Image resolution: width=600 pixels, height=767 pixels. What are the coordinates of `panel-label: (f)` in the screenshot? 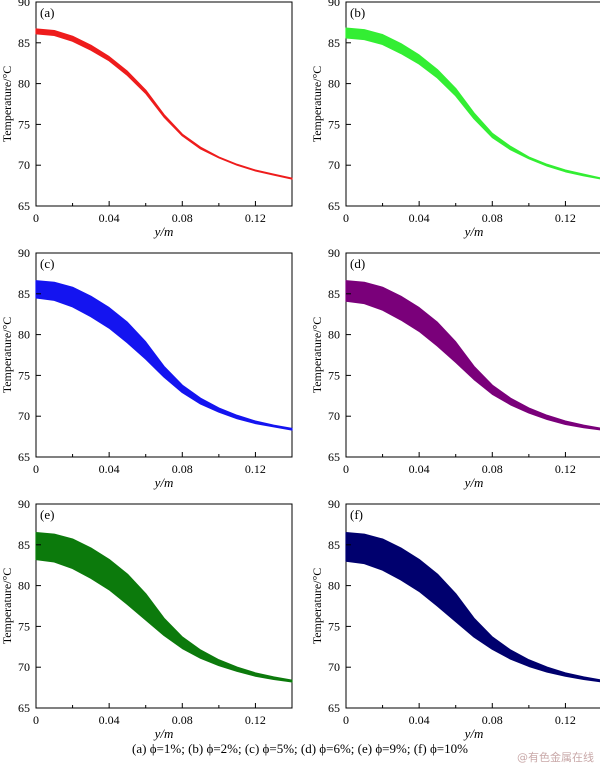 It's located at (356, 514).